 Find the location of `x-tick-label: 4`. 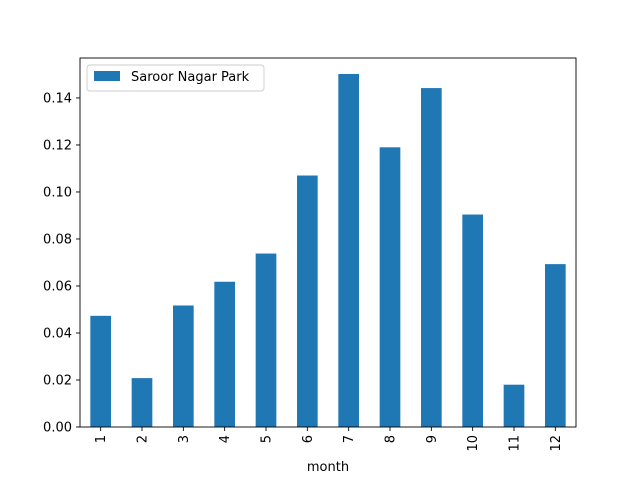

x-tick-label: 4 is located at coordinates (225, 439).